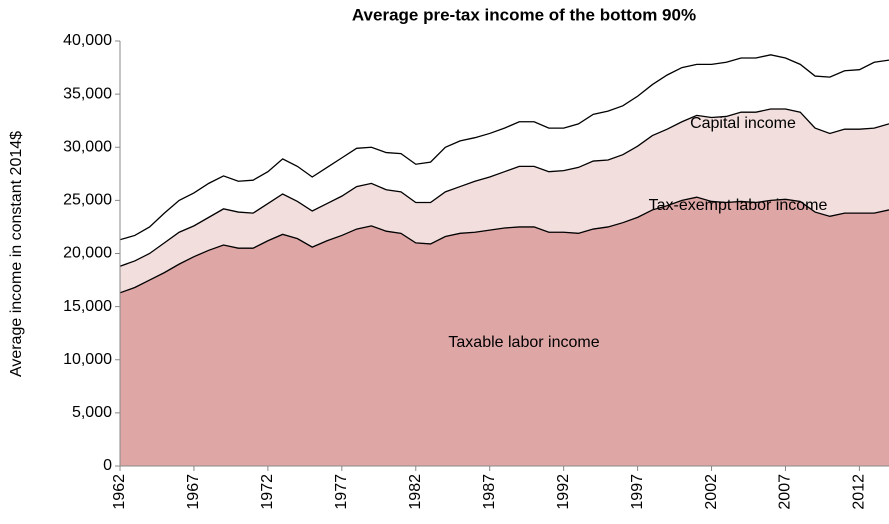 The image size is (889, 524). I want to click on x-tick-label: 2007, so click(785, 492).